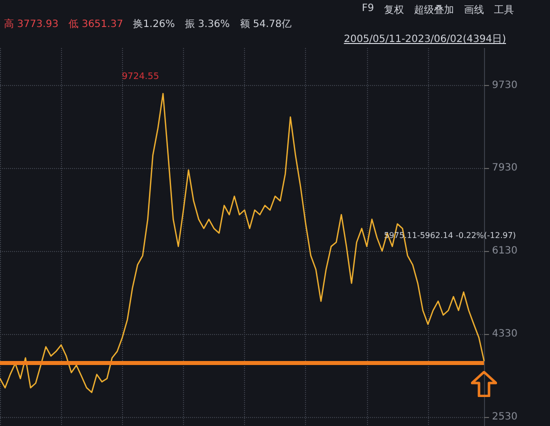 This screenshot has height=426, width=550. I want to click on y-tick-label: 4330, so click(505, 334).